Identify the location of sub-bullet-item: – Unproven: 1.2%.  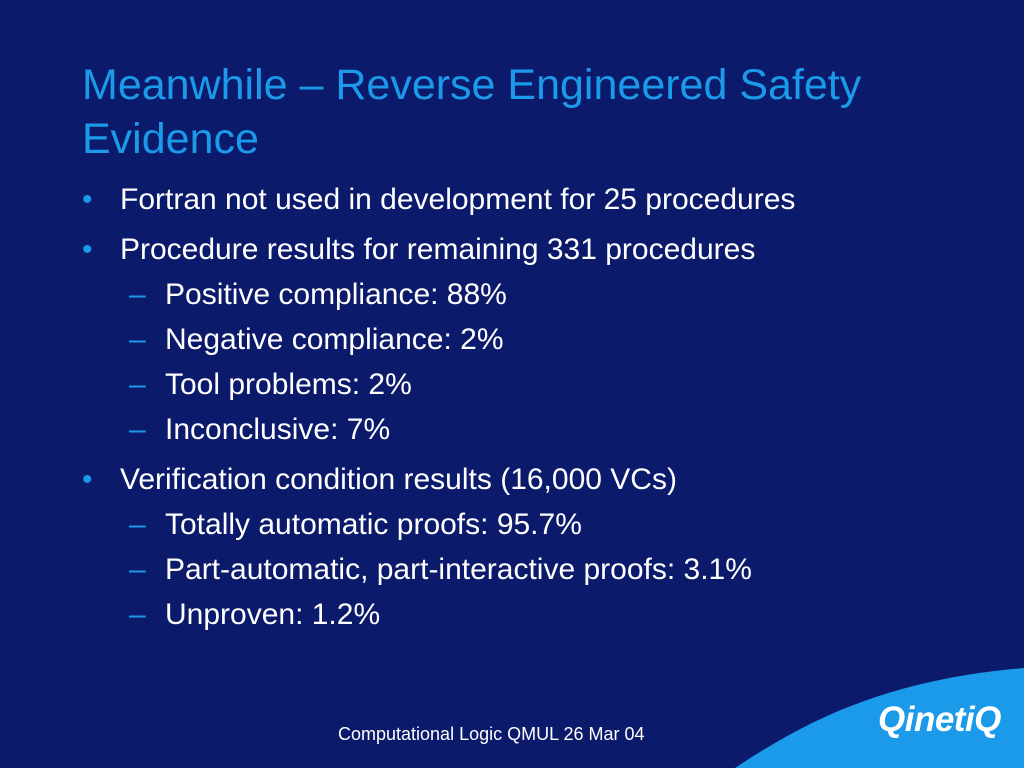
(551, 614).